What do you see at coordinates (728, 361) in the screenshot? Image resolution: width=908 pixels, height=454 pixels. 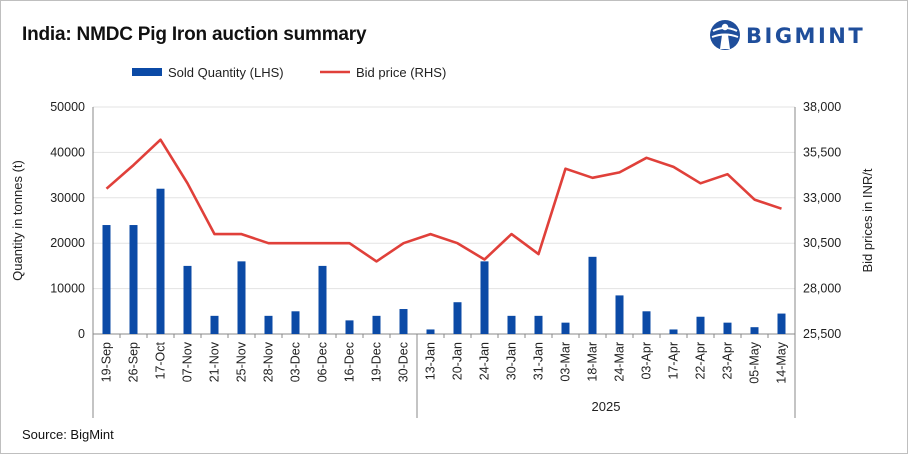 I see `category-label: 23-Apr` at bounding box center [728, 361].